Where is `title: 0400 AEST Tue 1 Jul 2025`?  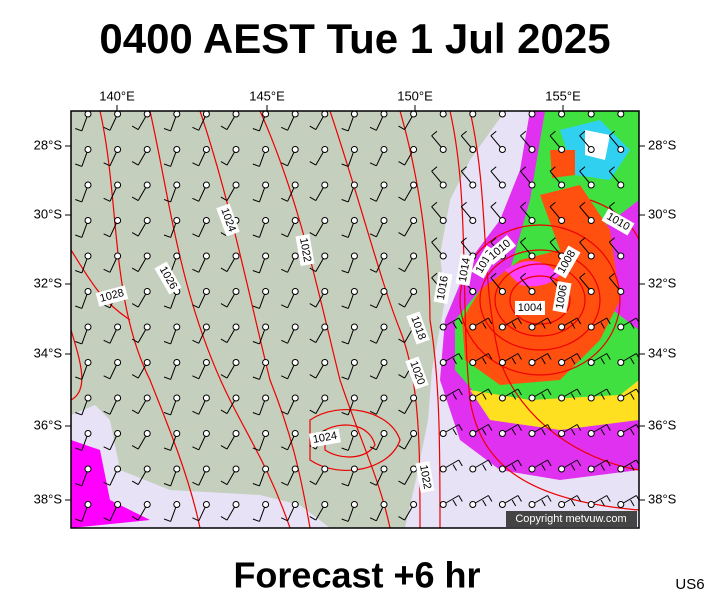
title: 0400 AEST Tue 1 Jul 2025 is located at coordinates (354, 38).